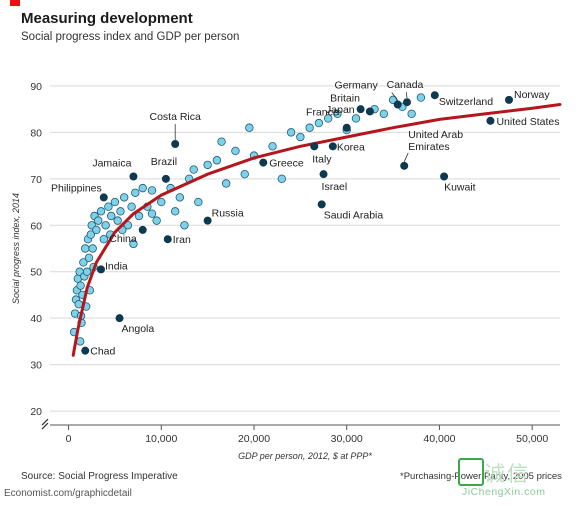 The height and width of the screenshot is (506, 580). I want to click on country-label: Japan, so click(340, 110).